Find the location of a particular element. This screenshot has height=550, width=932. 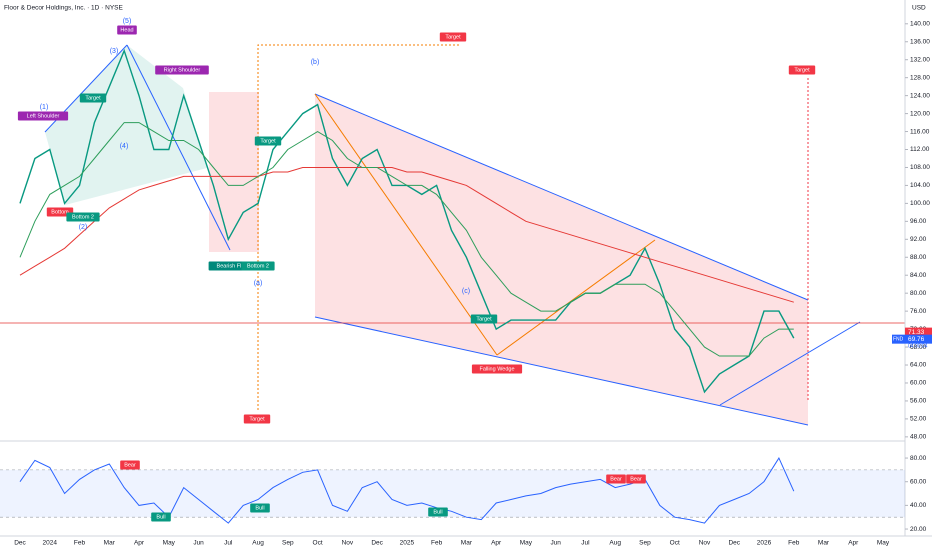

x-tick-label: 2026 is located at coordinates (764, 543).